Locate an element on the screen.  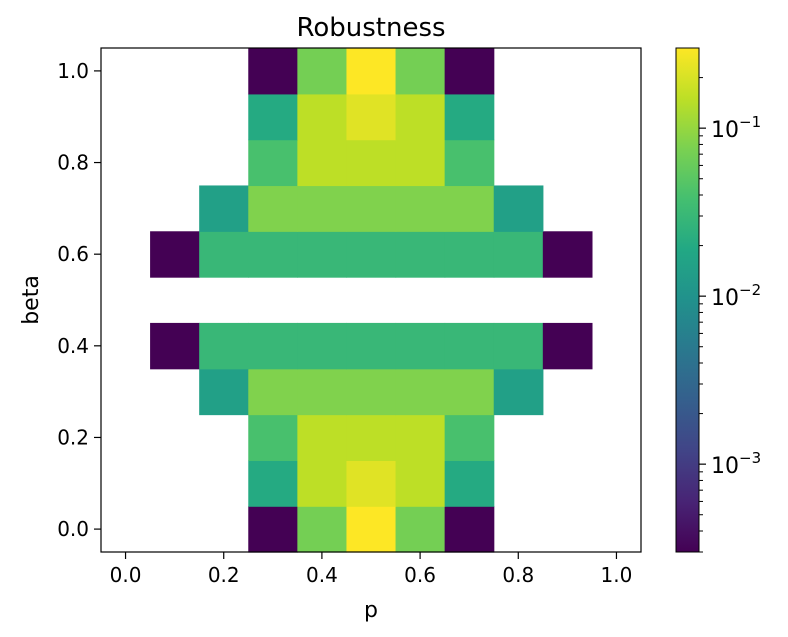
x-axis: 0.0 0.2 0.4 0.6 0.8 1.0 is located at coordinates (371, 569).